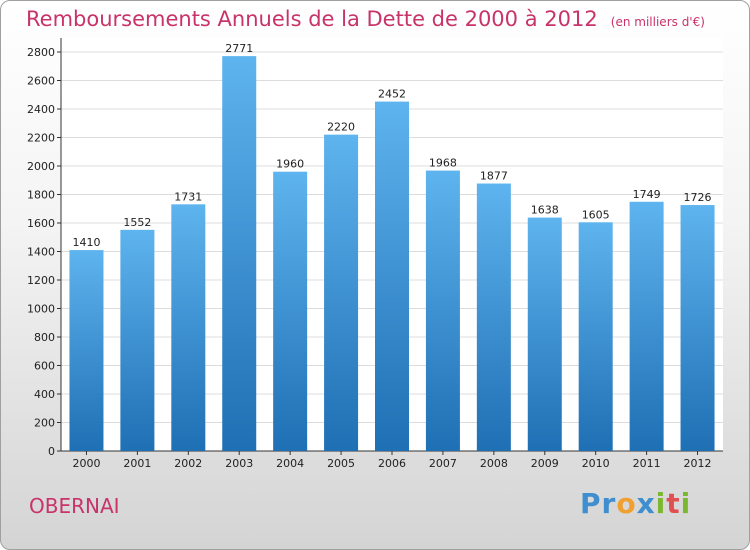 The image size is (750, 550). Describe the element at coordinates (41, 252) in the screenshot. I see `y-tick-label: 1400` at that location.